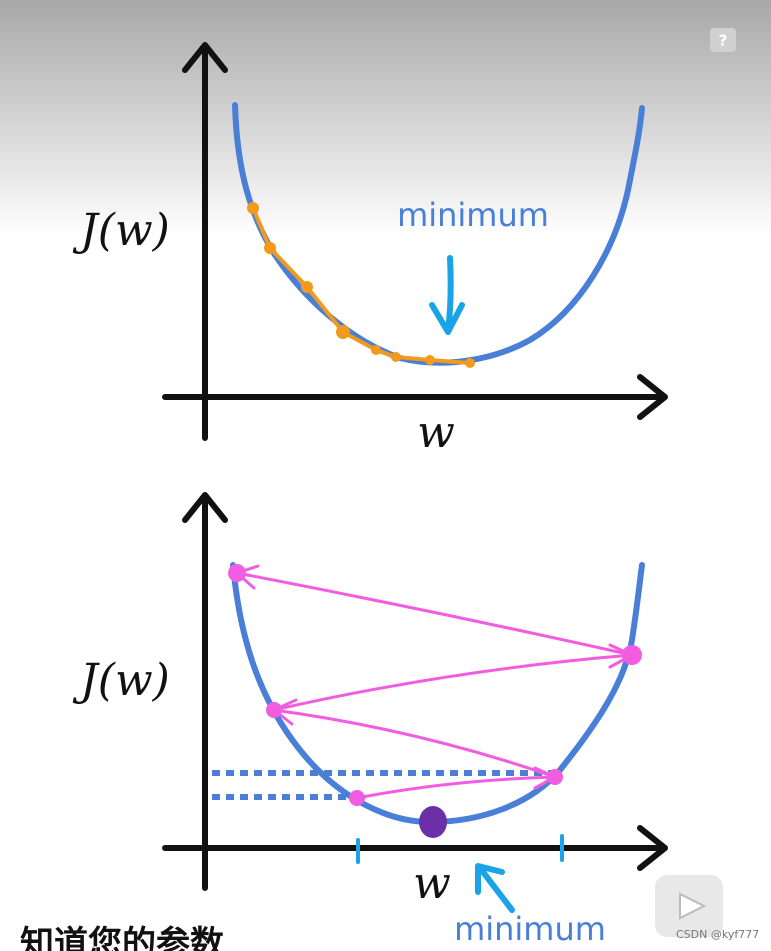  I want to click on help-icon: ?, so click(723, 41).